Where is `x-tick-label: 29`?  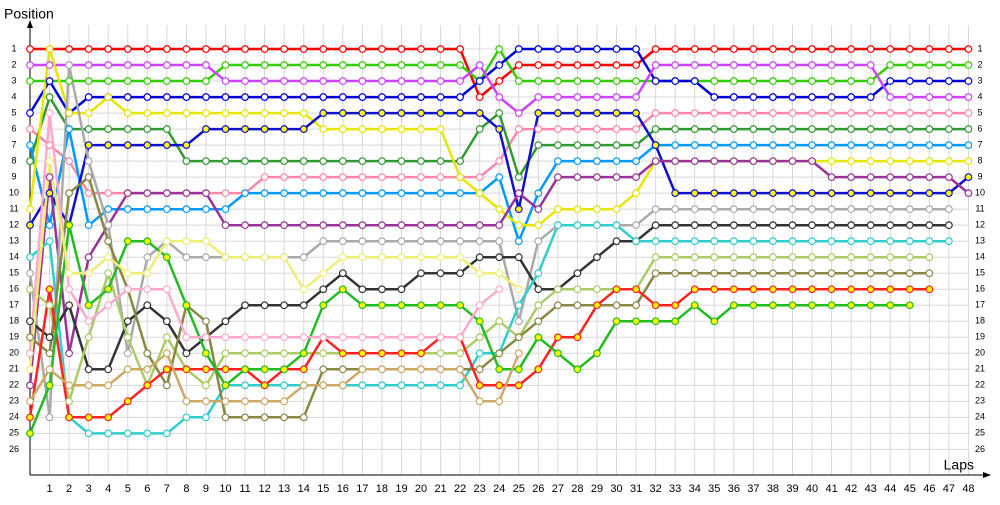
x-tick-label: 29 is located at coordinates (597, 489).